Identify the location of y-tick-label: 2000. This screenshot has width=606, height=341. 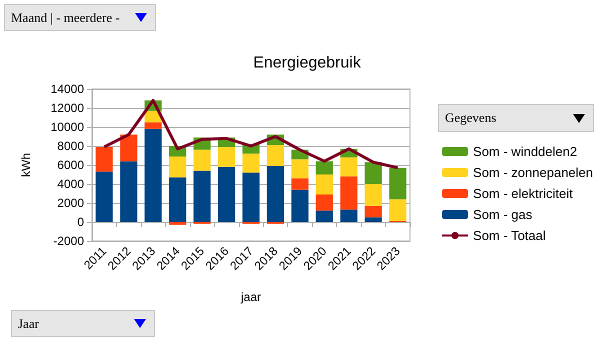
(70, 203).